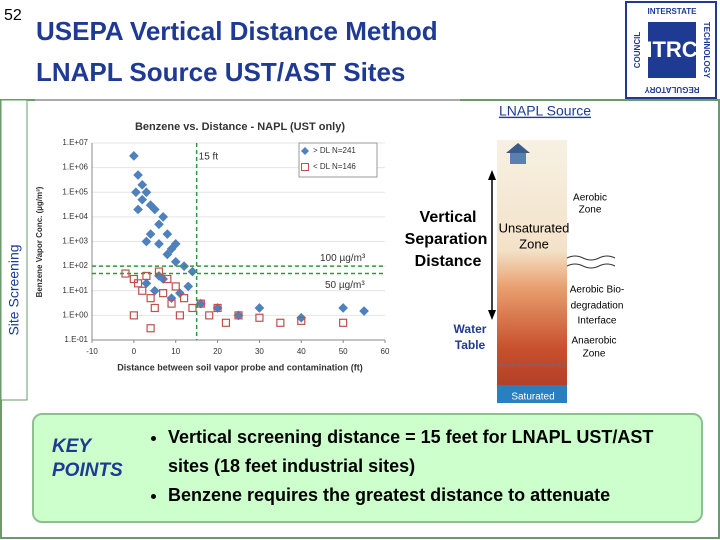 This screenshot has width=720, height=540. I want to click on title-line: USEPA Vertical Distance Method, so click(237, 31).